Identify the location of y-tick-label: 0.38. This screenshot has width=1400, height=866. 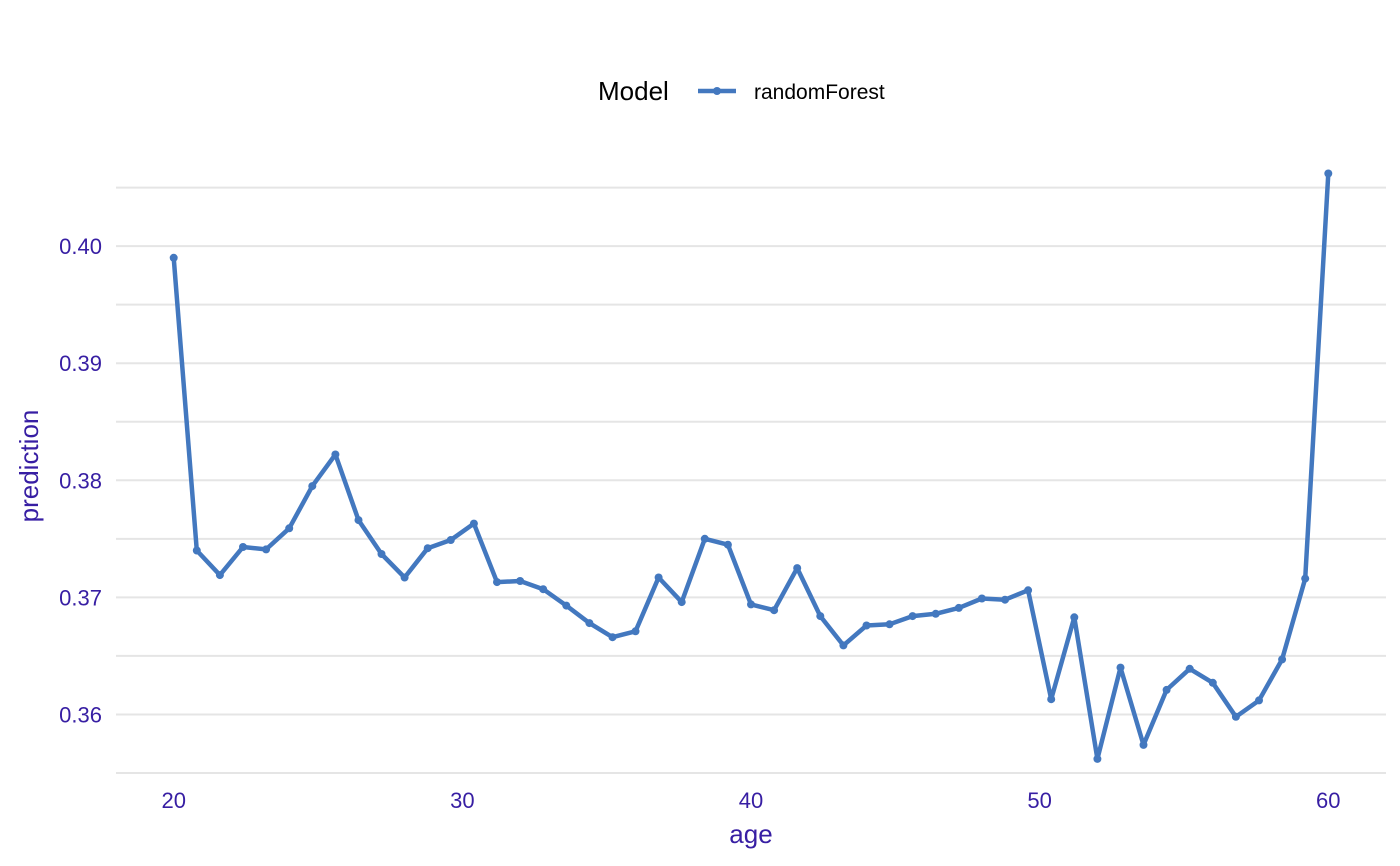
(80, 480).